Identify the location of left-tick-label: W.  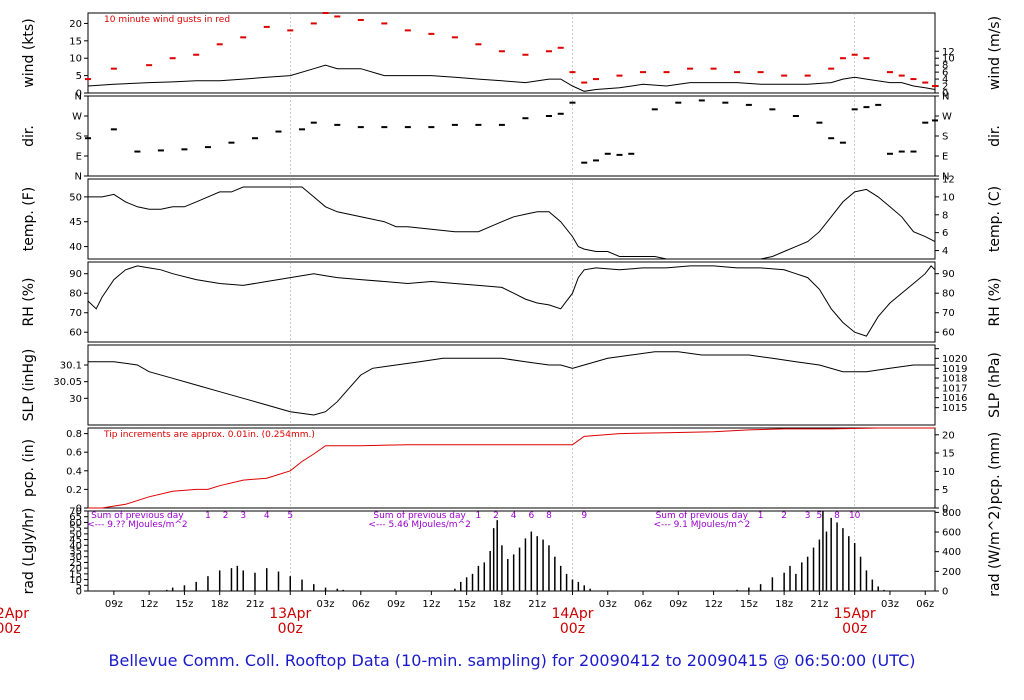
(77, 117).